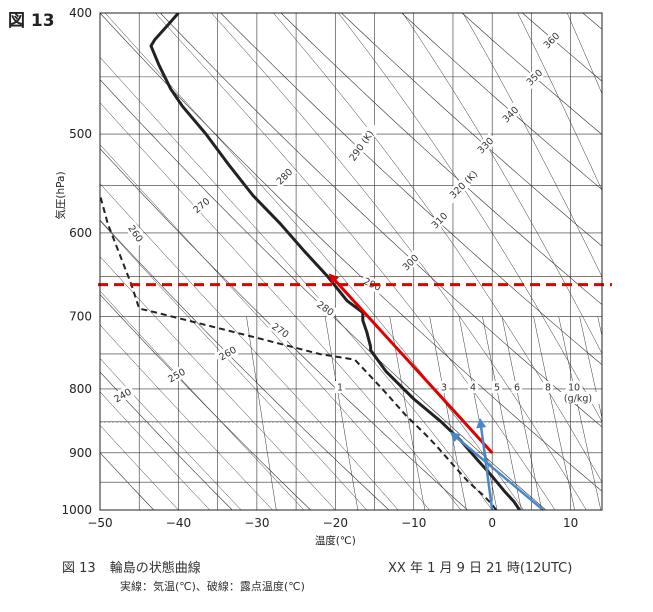  Describe the element at coordinates (80, 453) in the screenshot. I see `y-tick-label: 900` at that location.